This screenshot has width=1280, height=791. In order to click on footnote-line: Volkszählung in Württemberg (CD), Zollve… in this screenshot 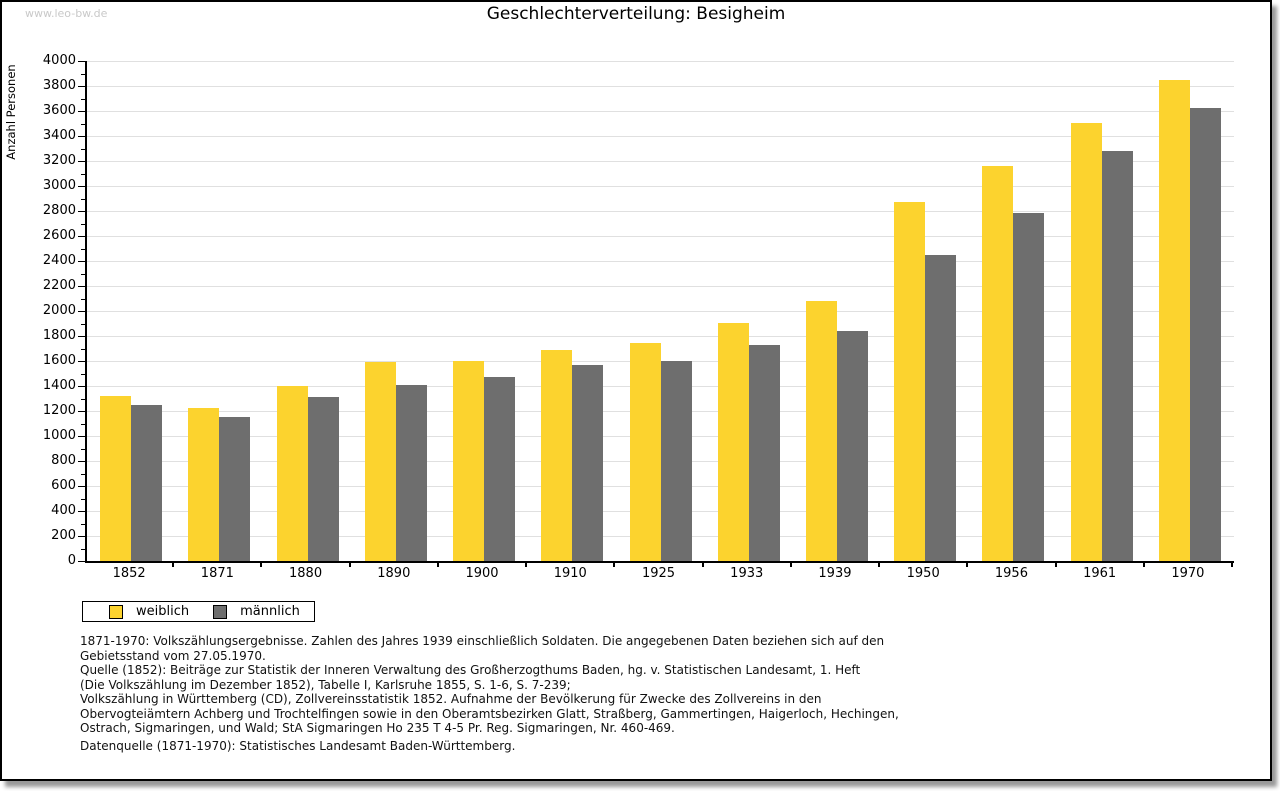, I will do `click(451, 699)`.